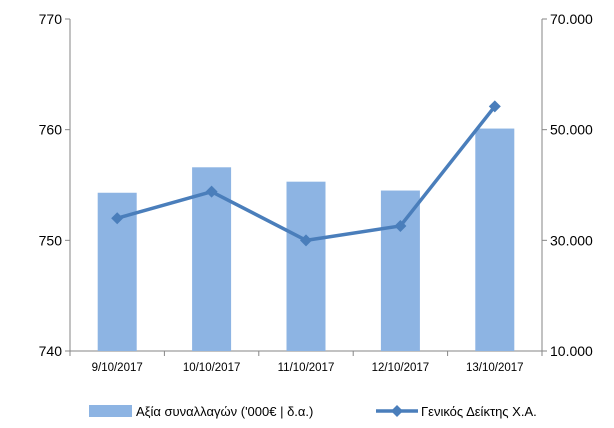 The height and width of the screenshot is (428, 614). Describe the element at coordinates (495, 368) in the screenshot. I see `x-tick-label: 13/10/2017` at that location.